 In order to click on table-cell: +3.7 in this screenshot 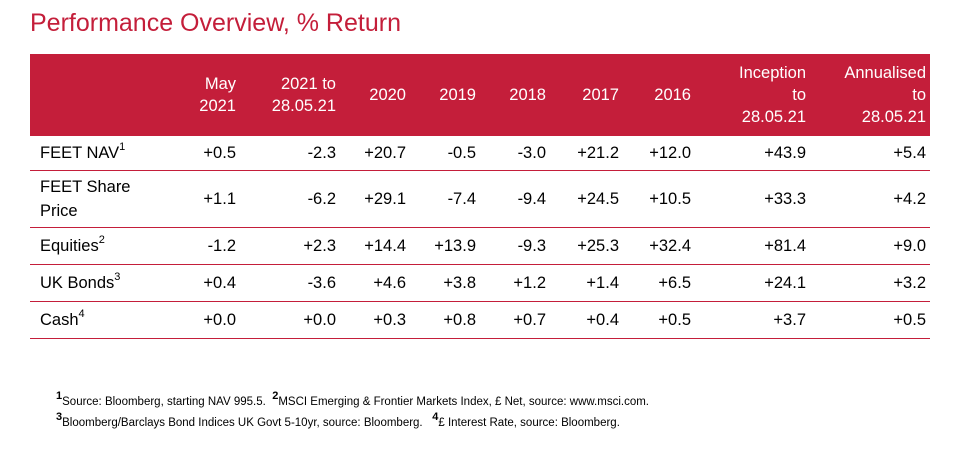, I will do `click(752, 320)`.